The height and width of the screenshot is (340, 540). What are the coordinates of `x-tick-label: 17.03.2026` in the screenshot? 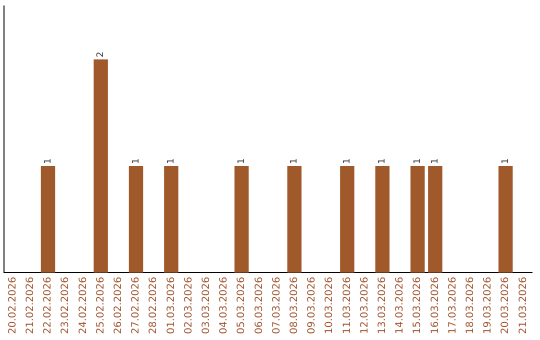 It's located at (452, 305).